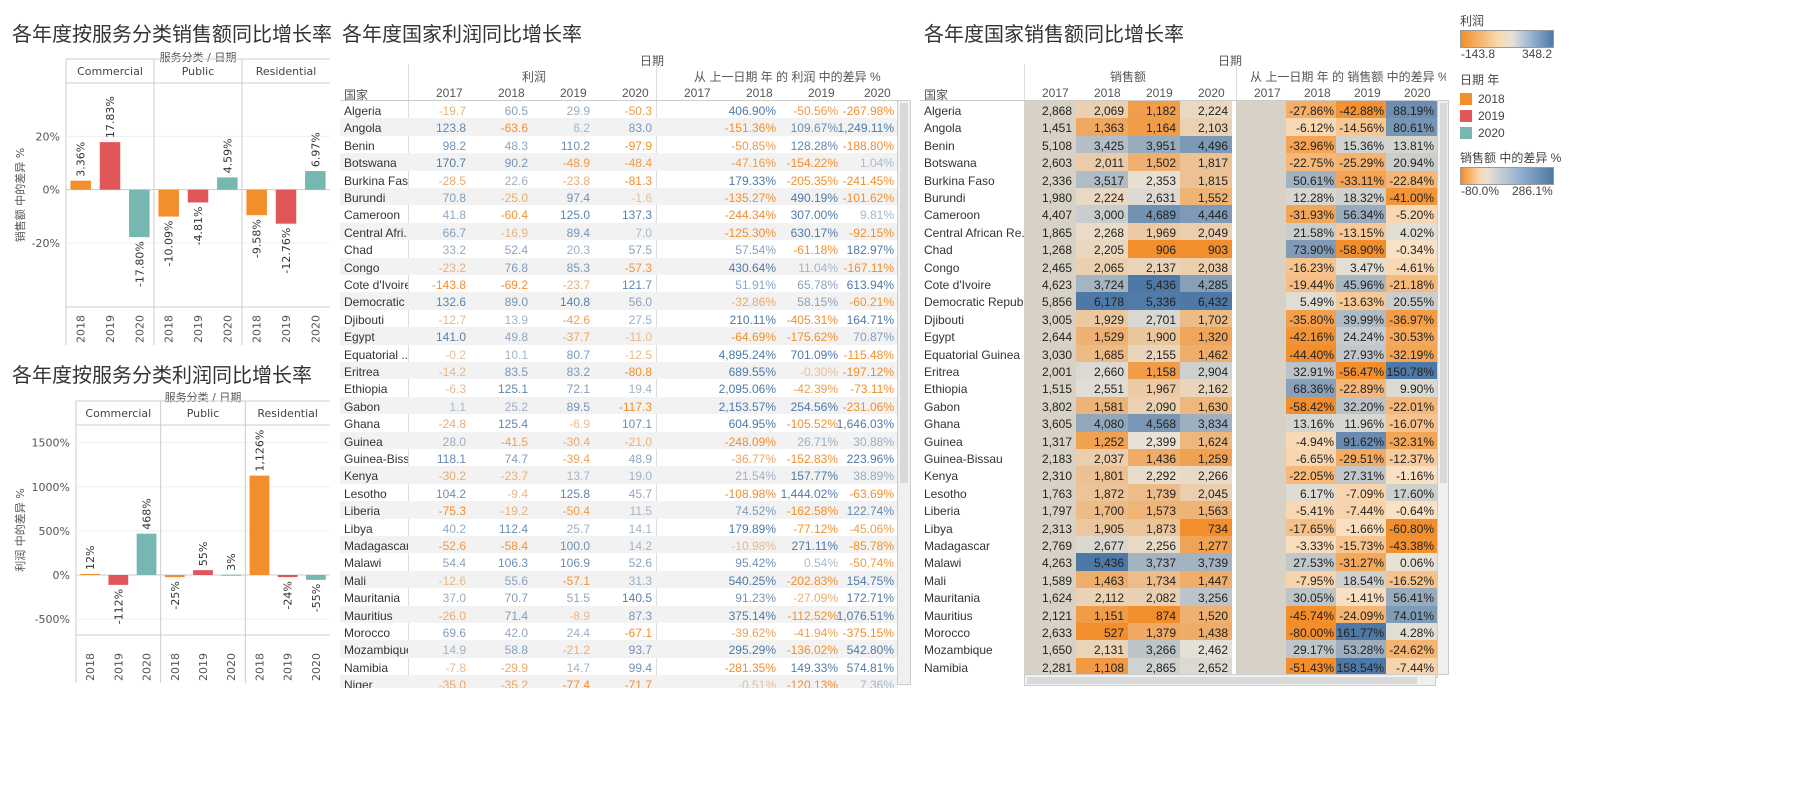 The width and height of the screenshot is (1800, 800). Describe the element at coordinates (974, 232) in the screenshot. I see `table-country-cell: Central African Re..` at that location.